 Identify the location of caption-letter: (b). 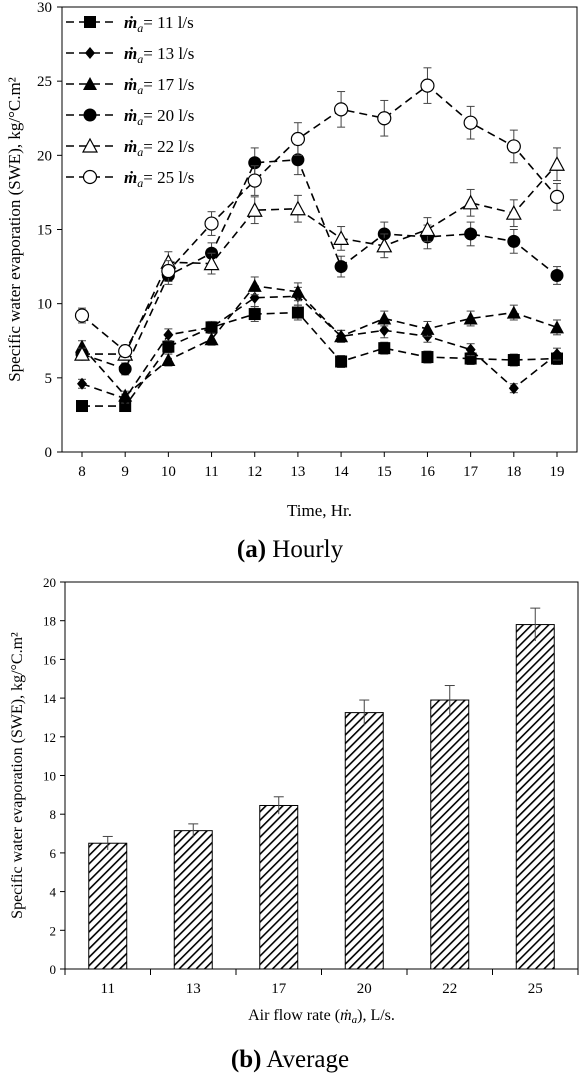
(246, 1059).